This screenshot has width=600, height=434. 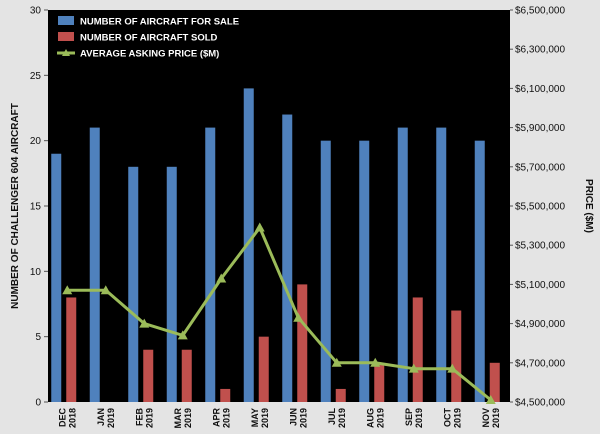 What do you see at coordinates (293, 417) in the screenshot?
I see `category-month: JUN` at bounding box center [293, 417].